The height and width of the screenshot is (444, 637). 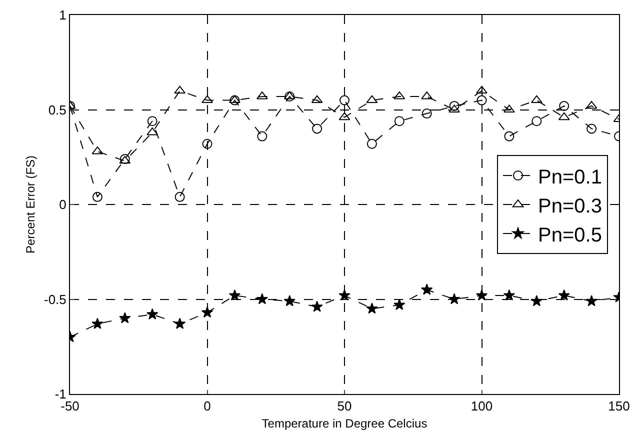 I want to click on x-tick-label: 0, so click(x=207, y=406).